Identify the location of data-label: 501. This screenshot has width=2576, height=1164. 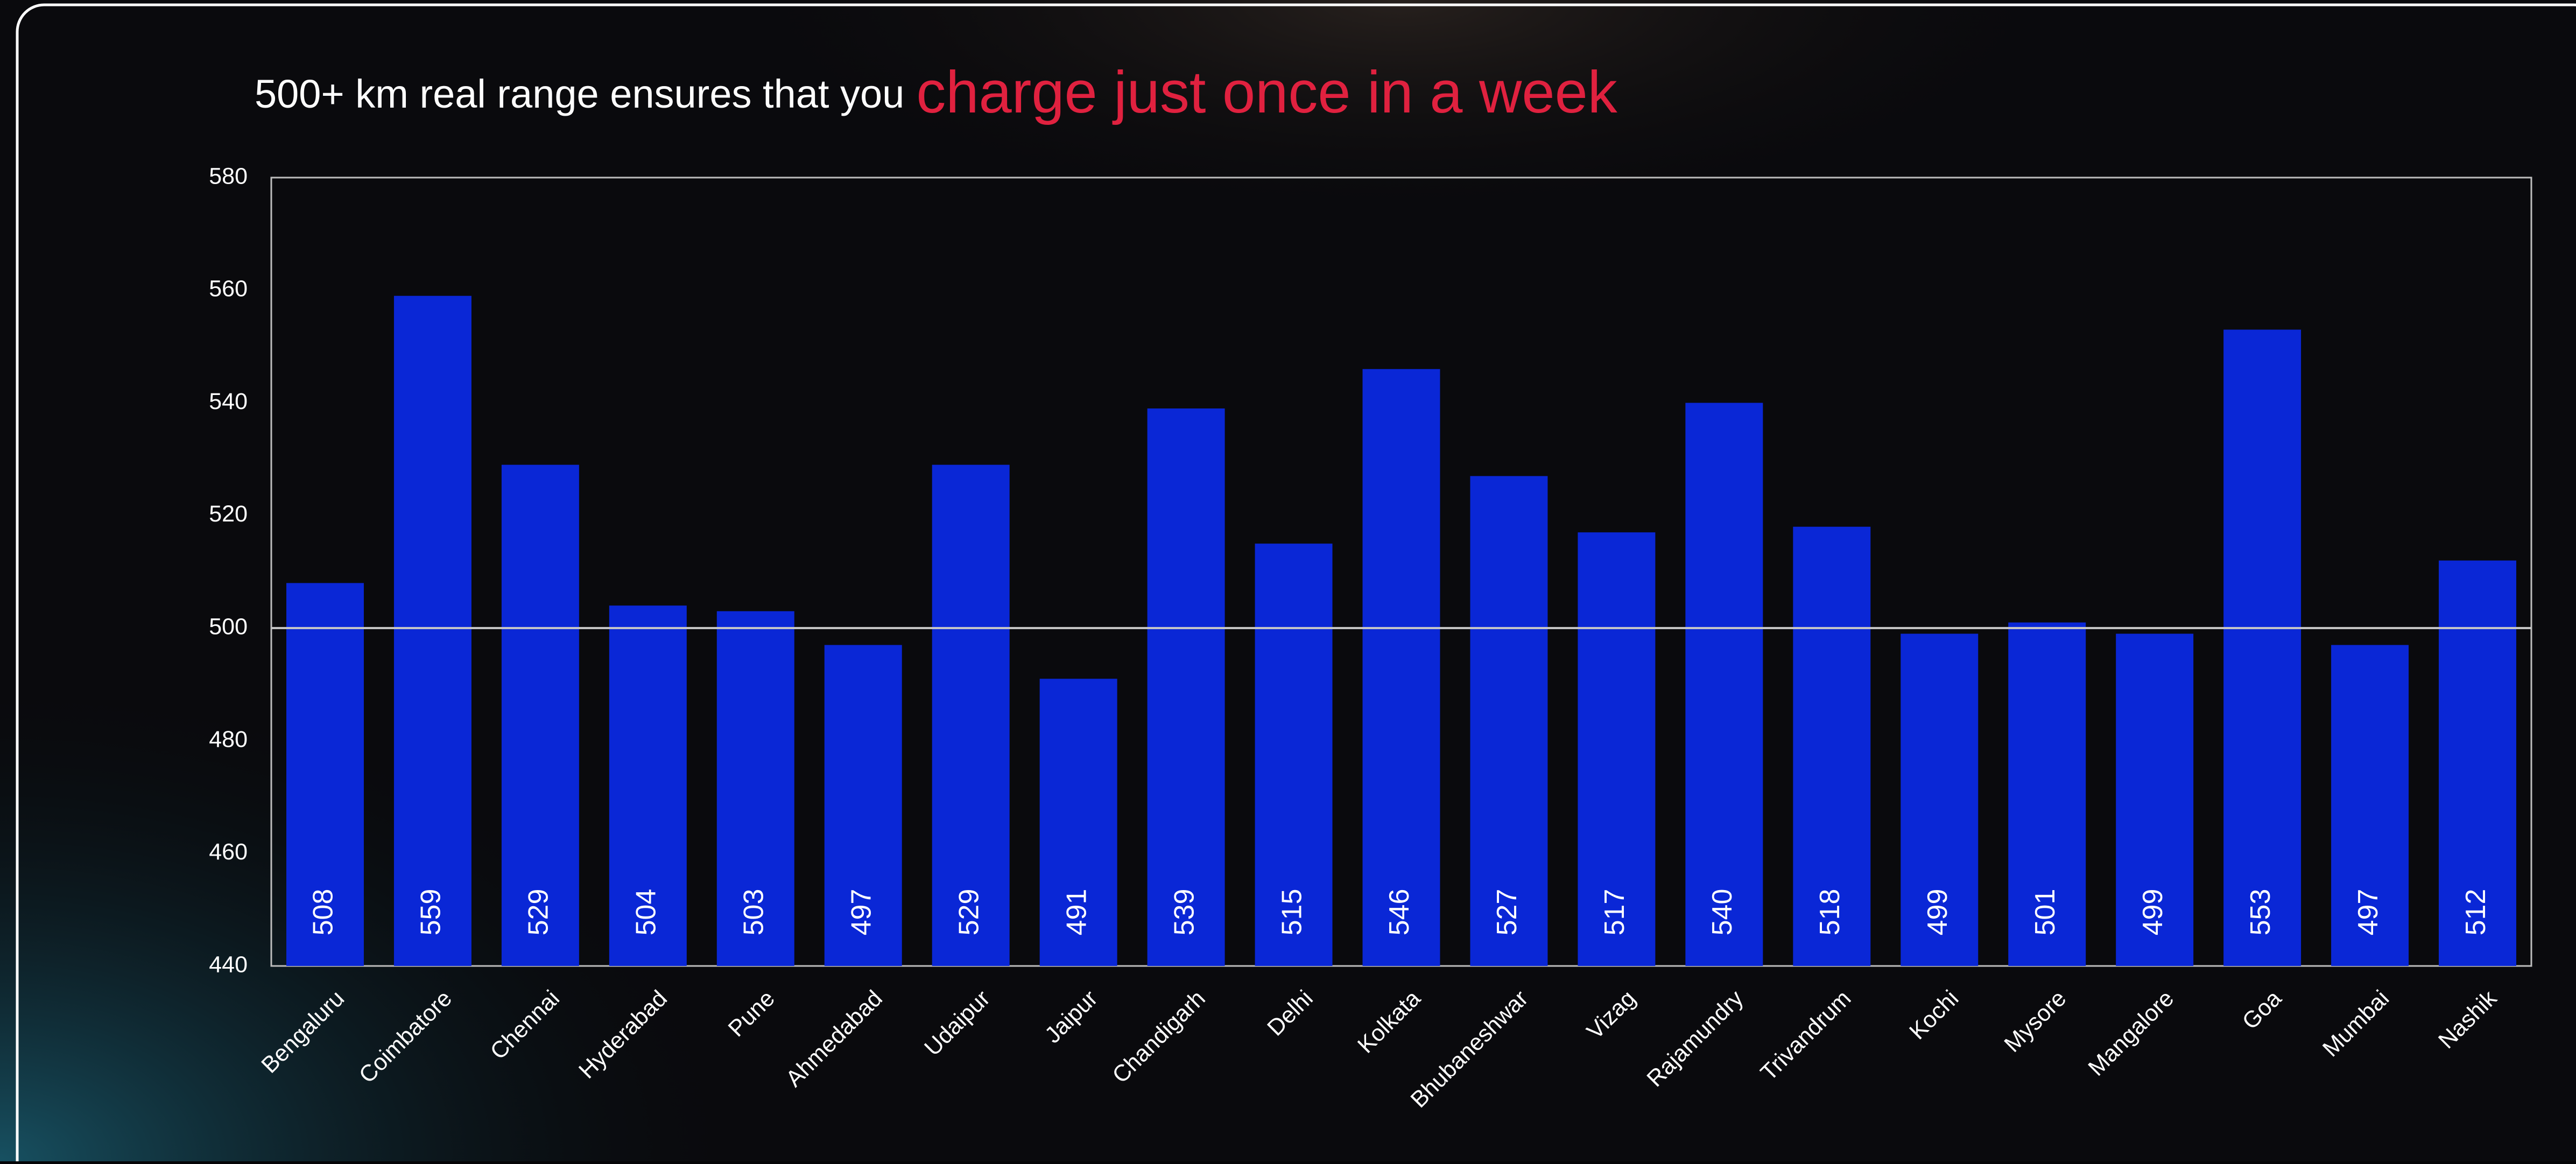
(2046, 912).